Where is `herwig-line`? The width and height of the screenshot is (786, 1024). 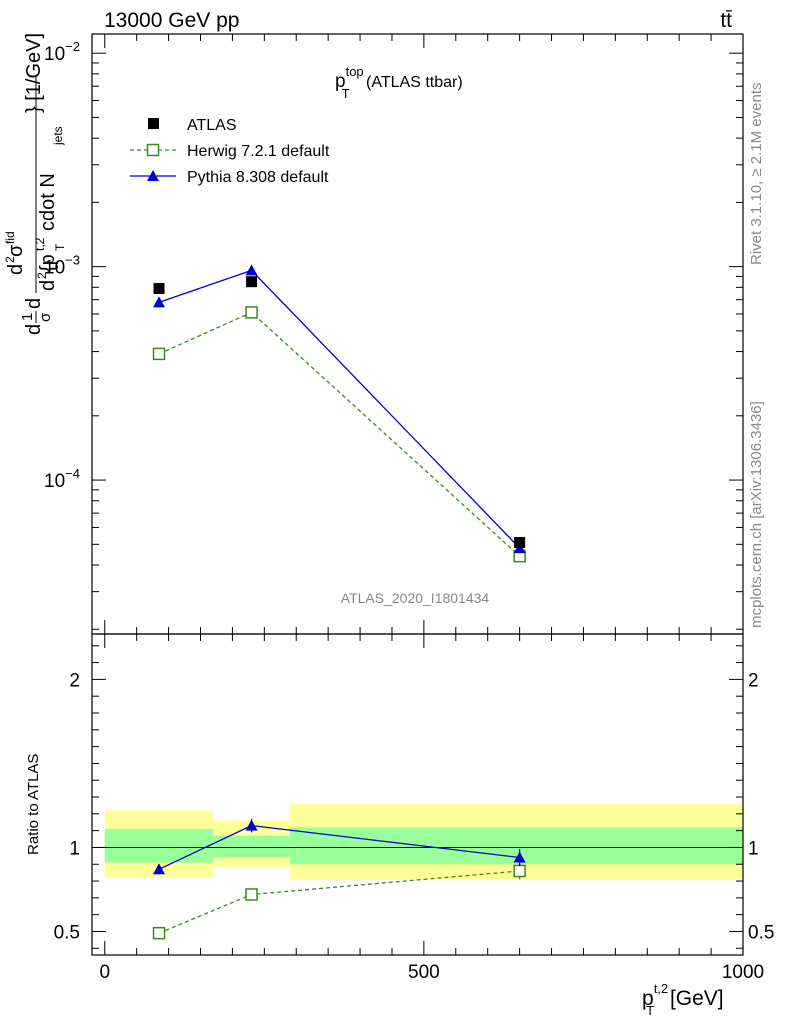 herwig-line is located at coordinates (339, 434).